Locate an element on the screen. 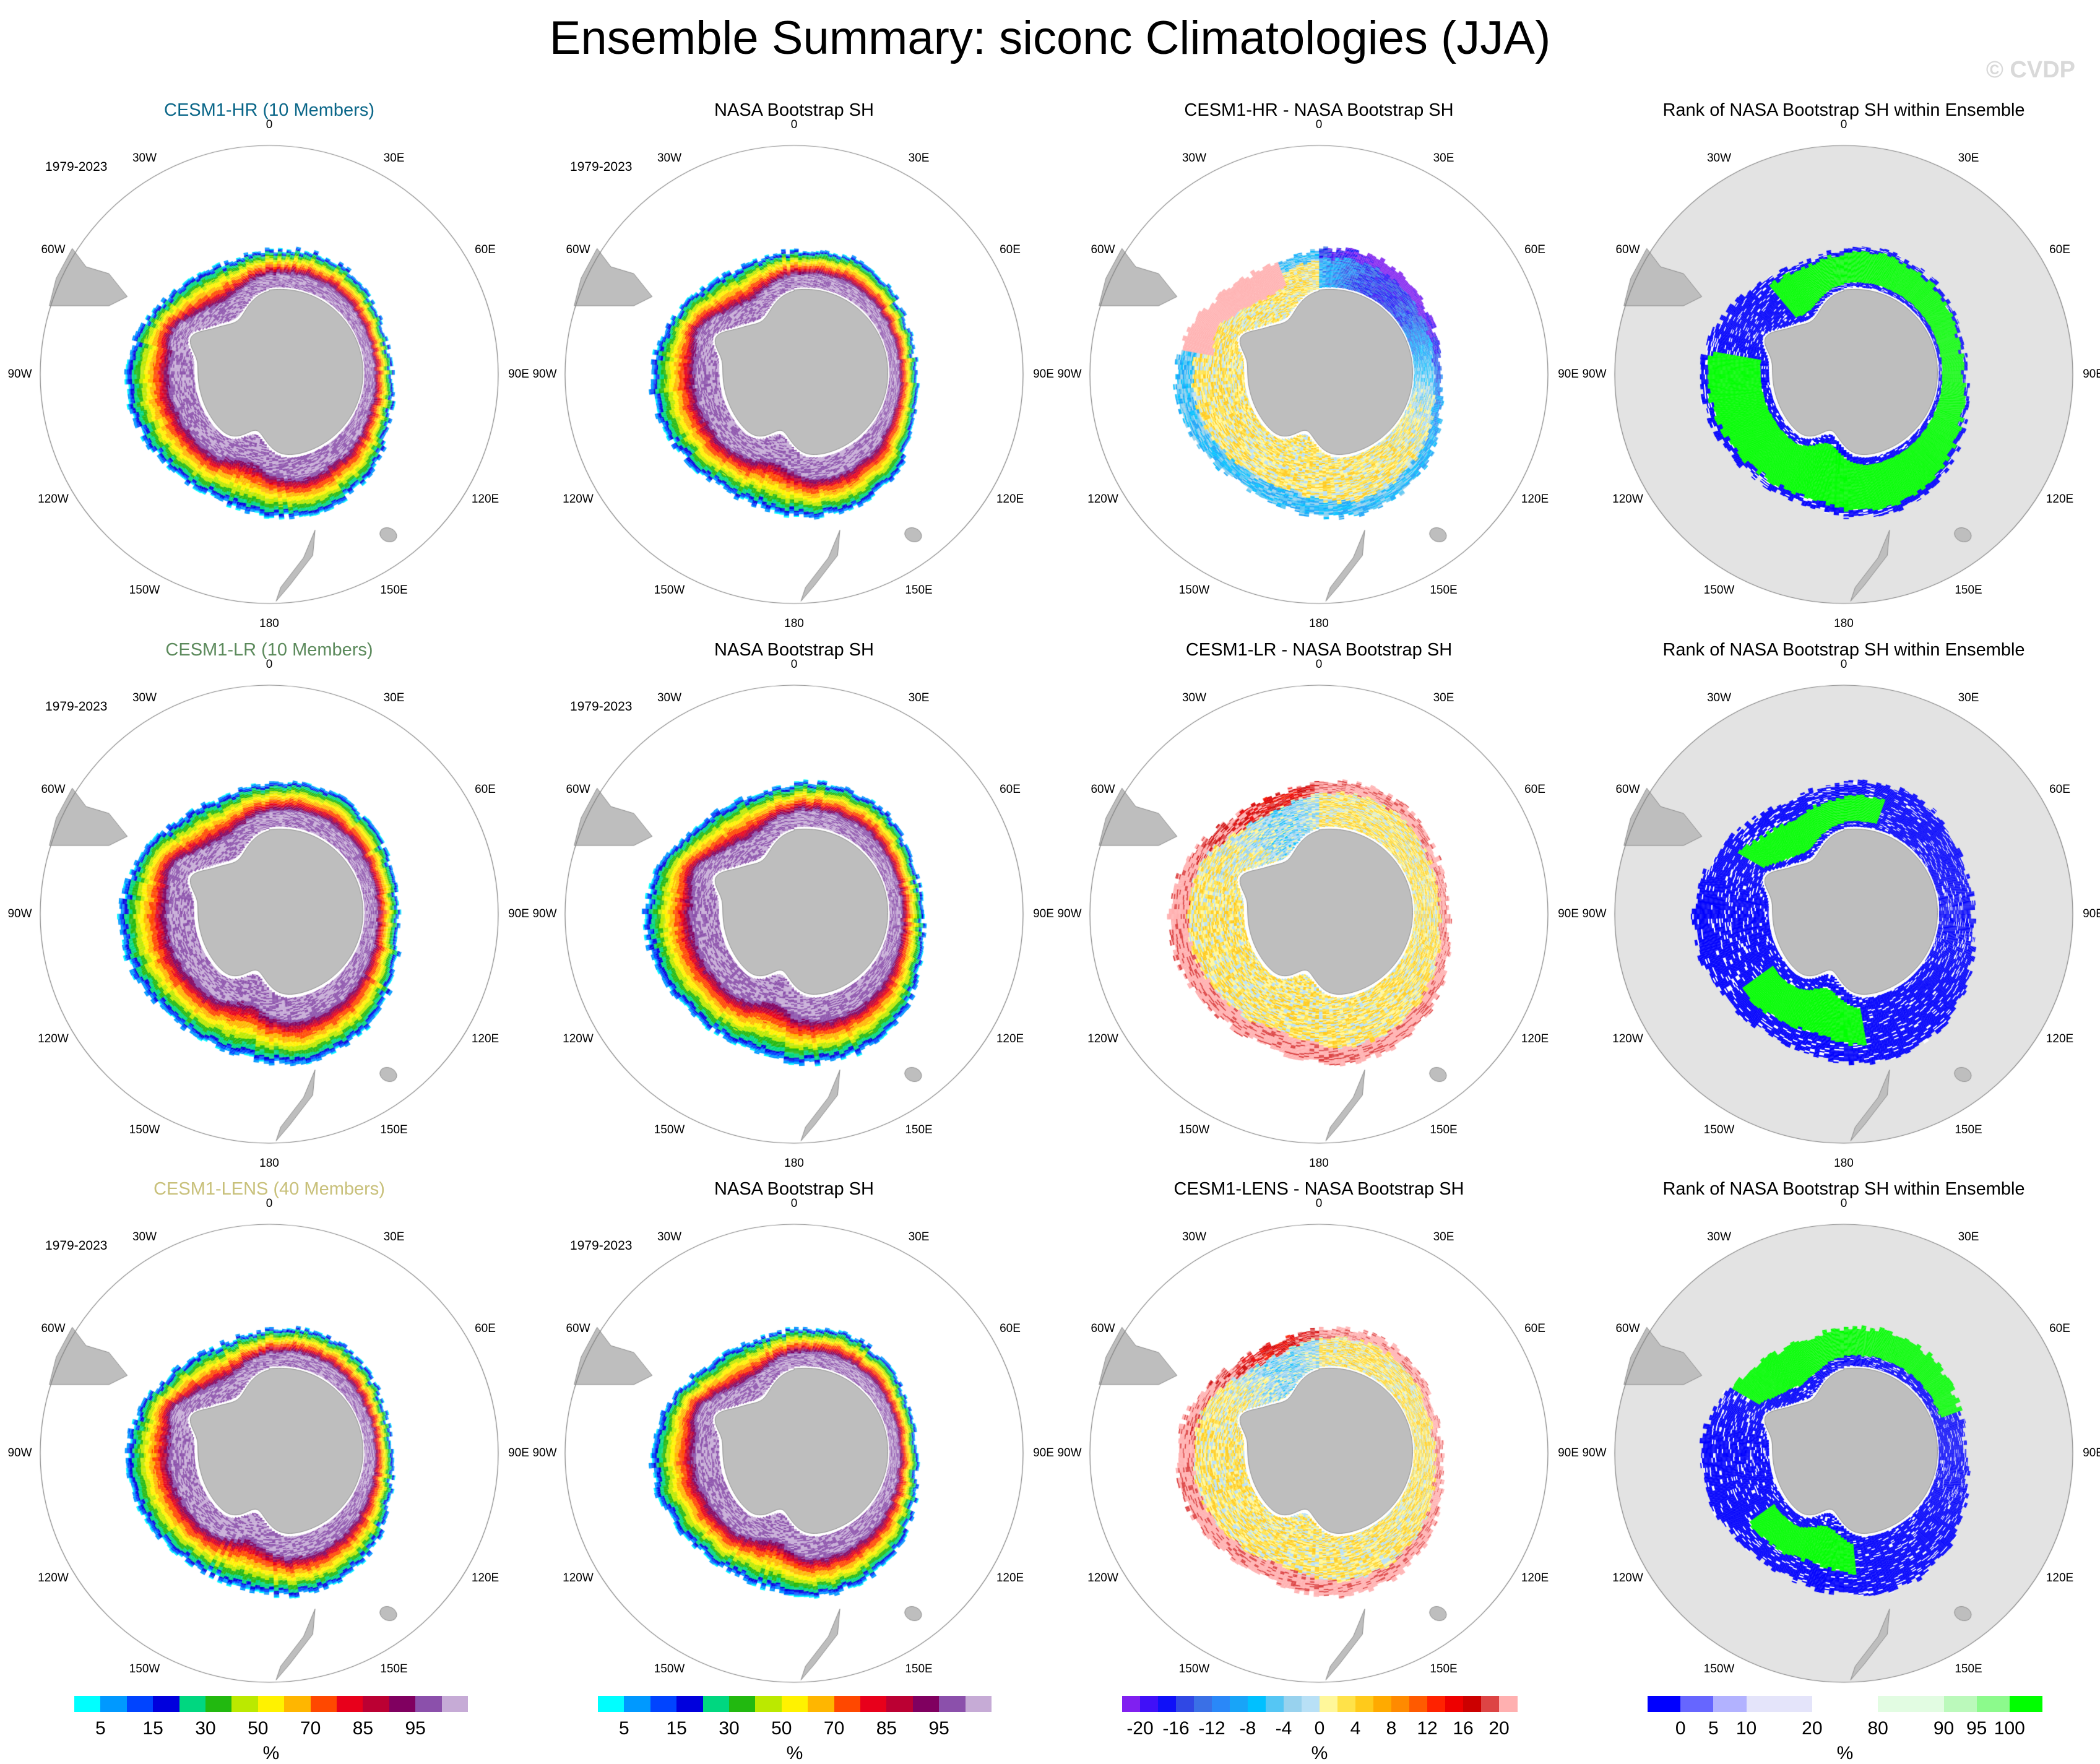 Image resolution: width=2100 pixels, height=1764 pixels. longitude-label: 180 is located at coordinates (269, 623).